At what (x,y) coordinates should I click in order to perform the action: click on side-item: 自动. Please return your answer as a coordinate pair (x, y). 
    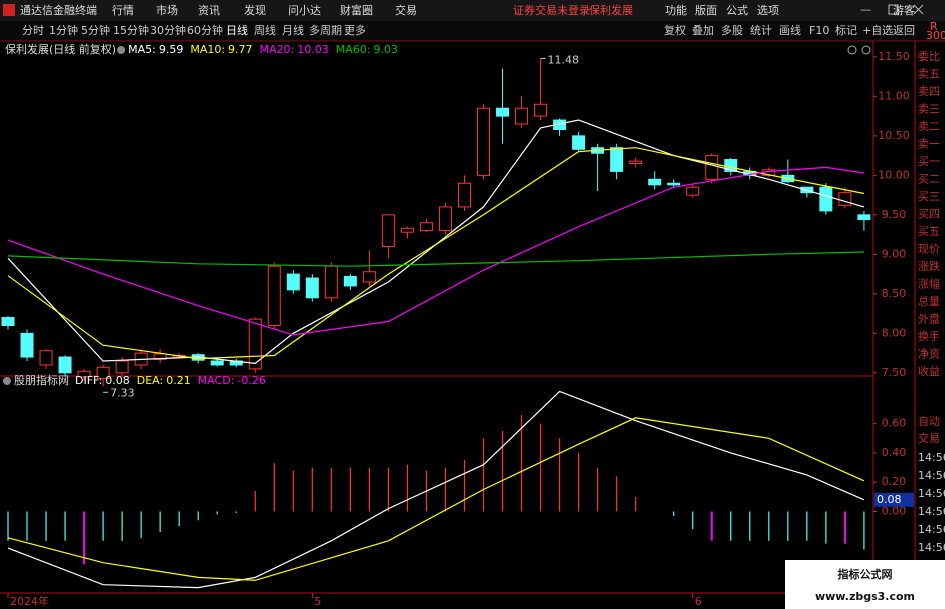
    Looking at the image, I should click on (929, 421).